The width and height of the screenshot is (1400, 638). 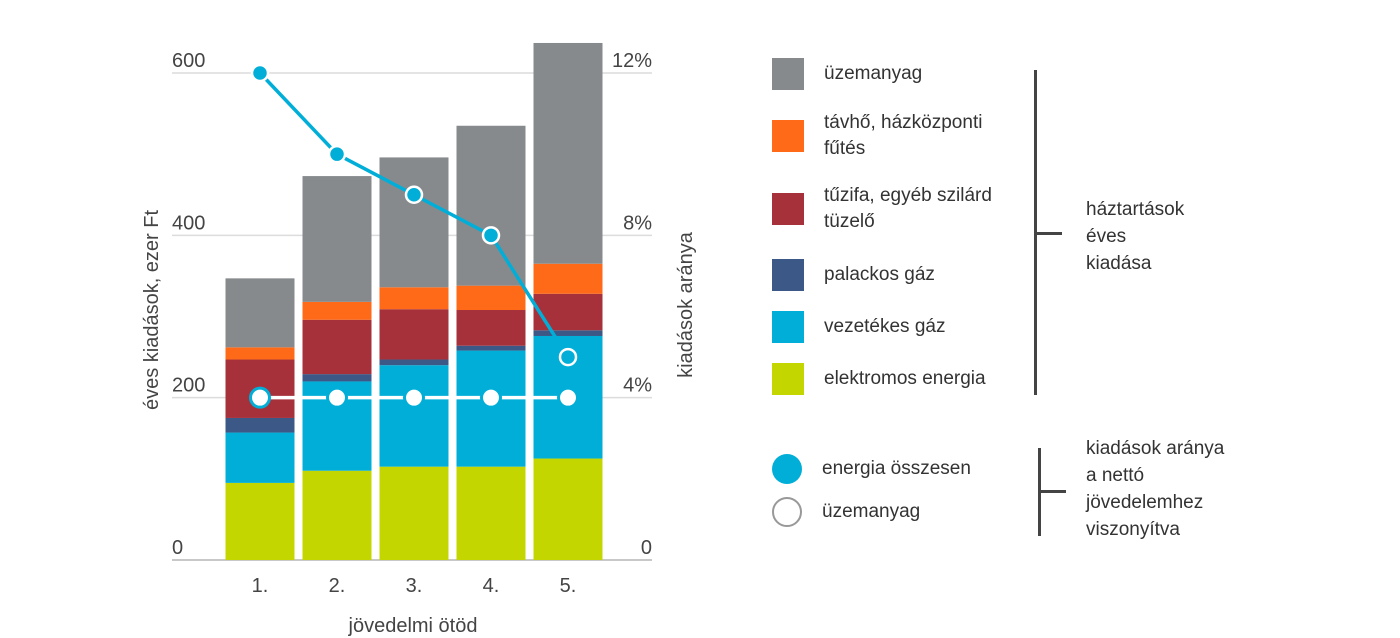 I want to click on y-tick-label: 400, so click(x=188, y=223).